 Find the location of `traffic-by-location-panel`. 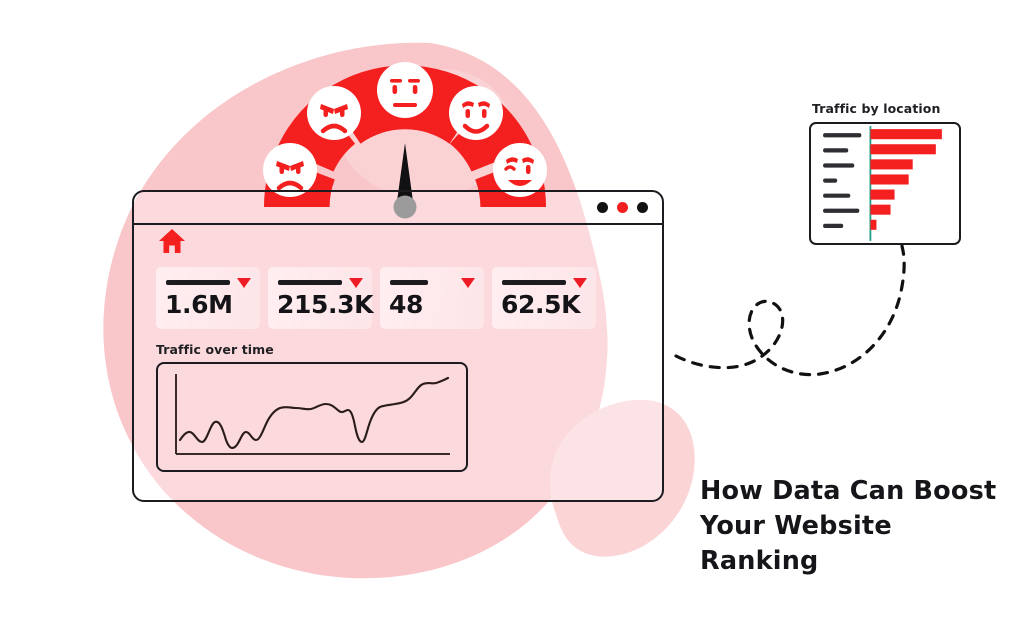

traffic-by-location-panel is located at coordinates (885, 183).